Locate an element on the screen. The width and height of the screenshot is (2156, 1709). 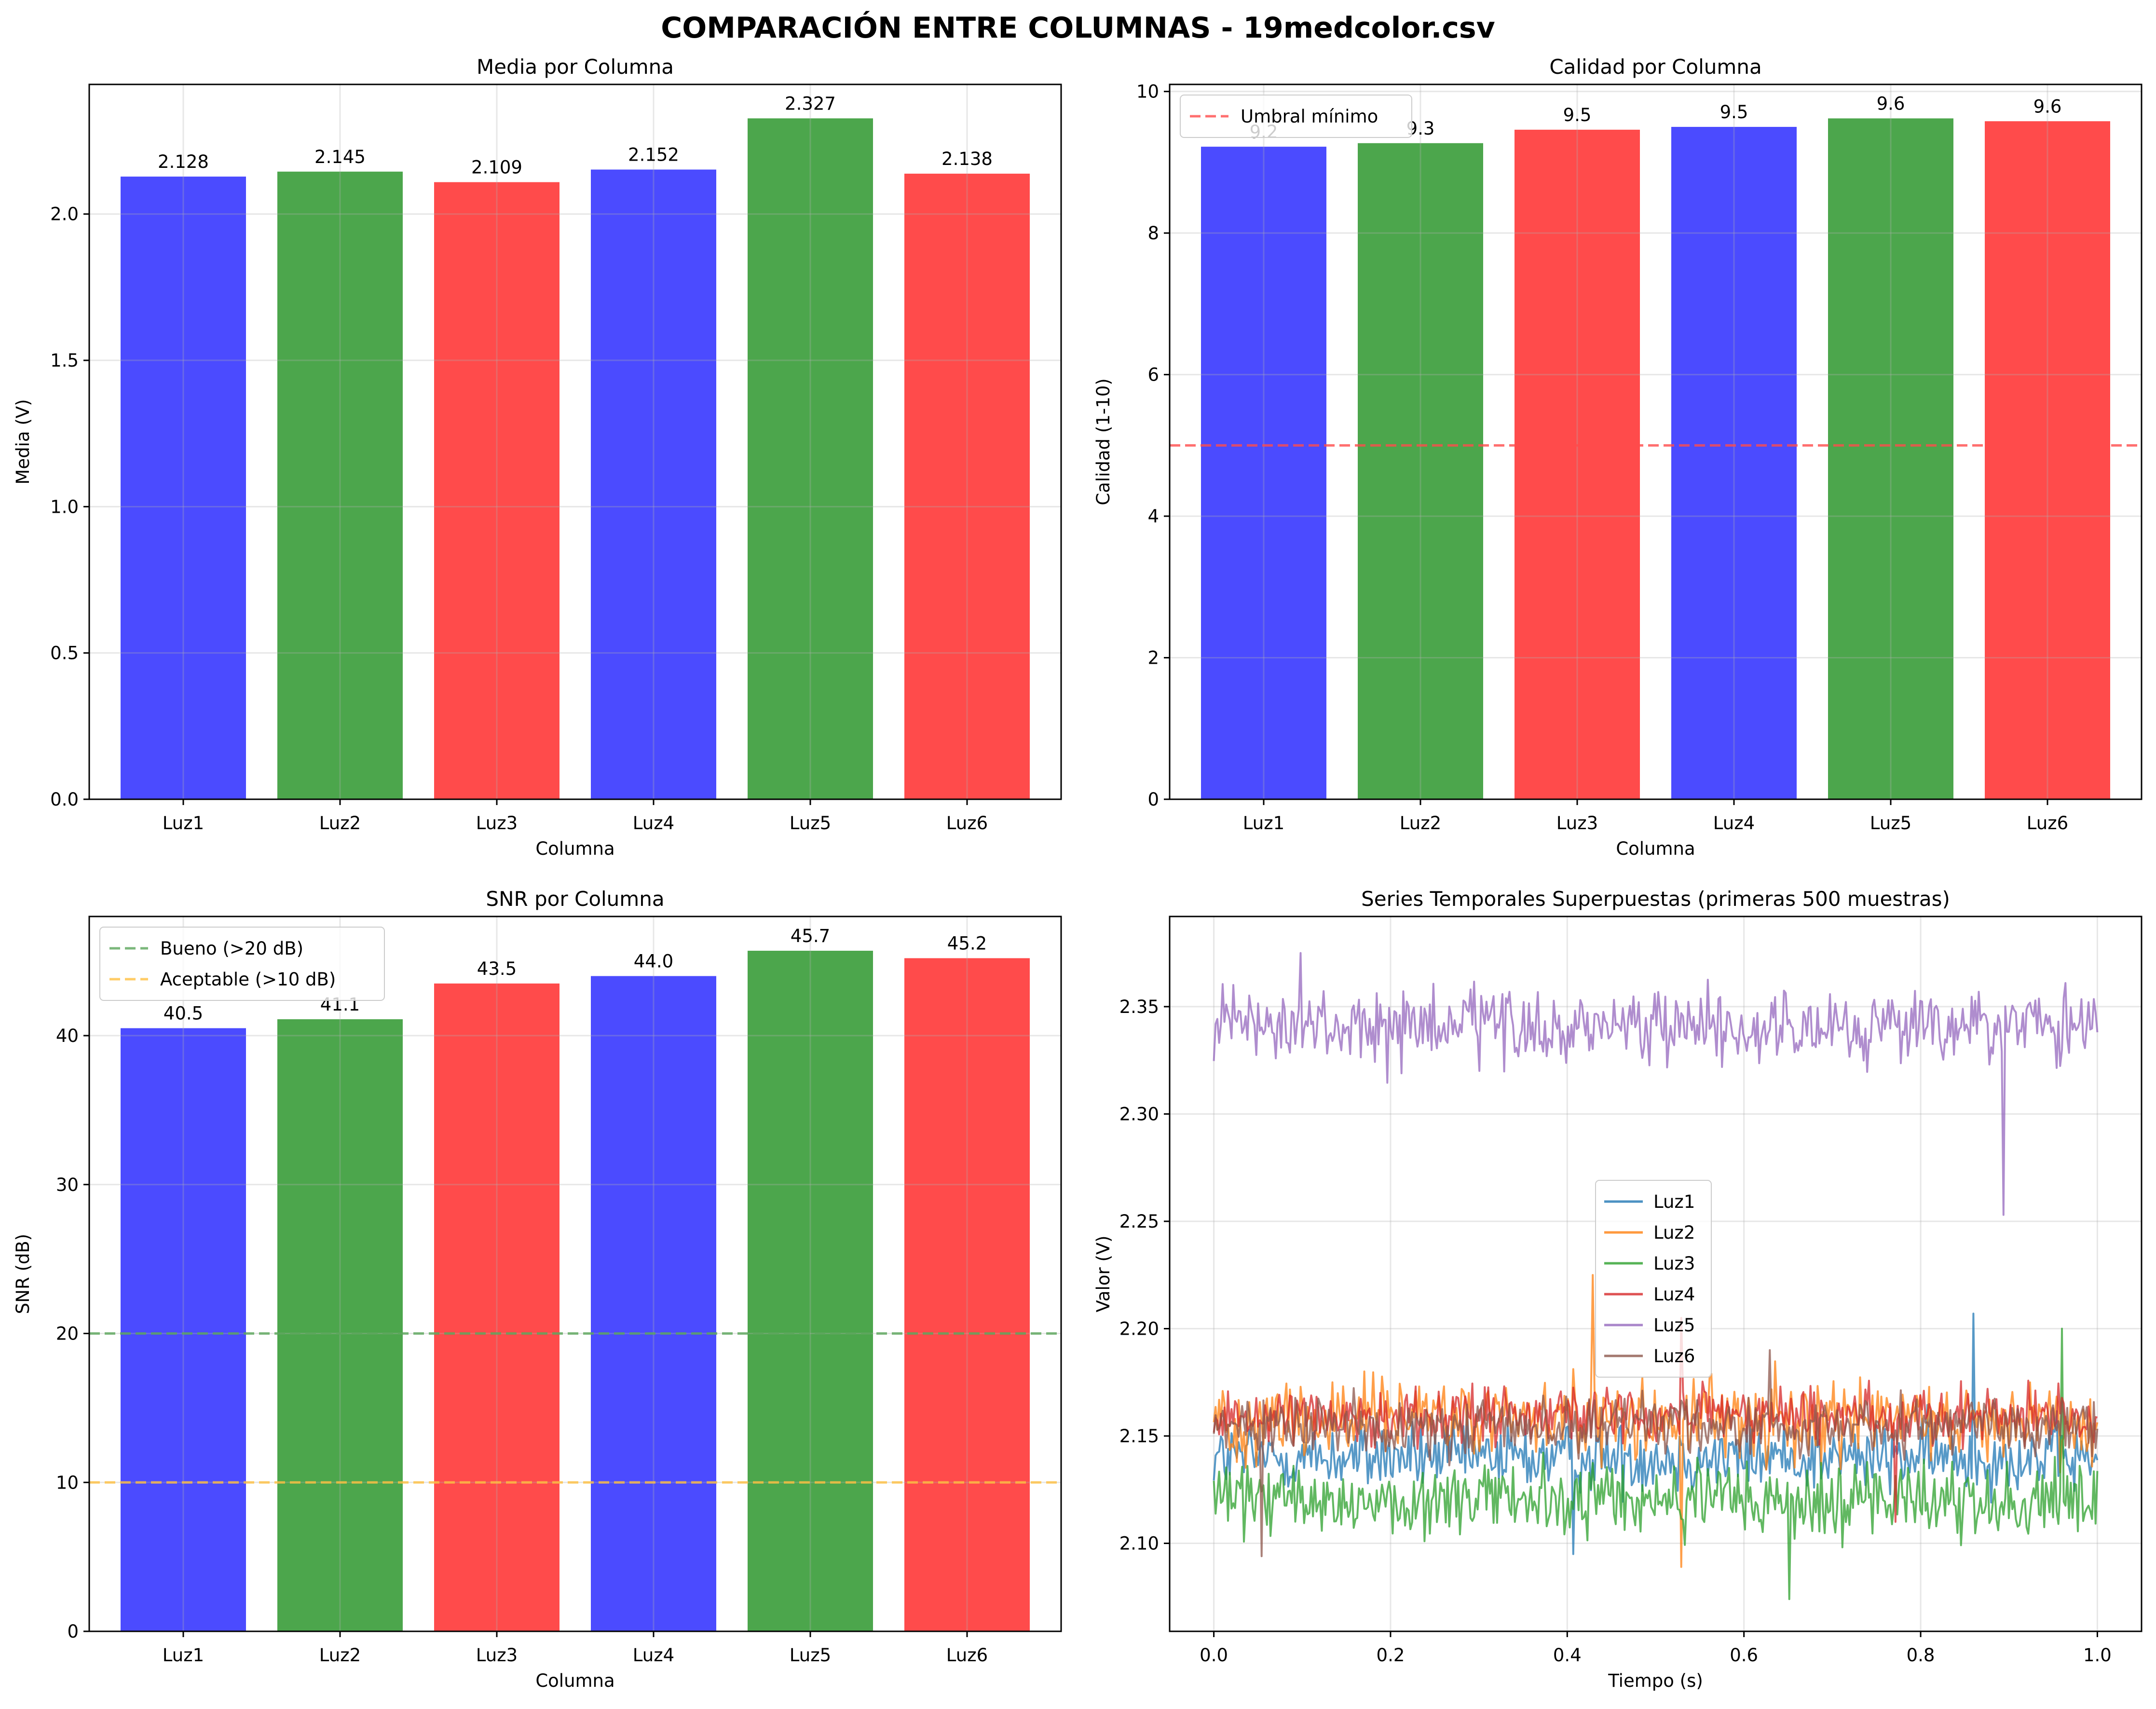
value-label: 2.145 is located at coordinates (340, 157).